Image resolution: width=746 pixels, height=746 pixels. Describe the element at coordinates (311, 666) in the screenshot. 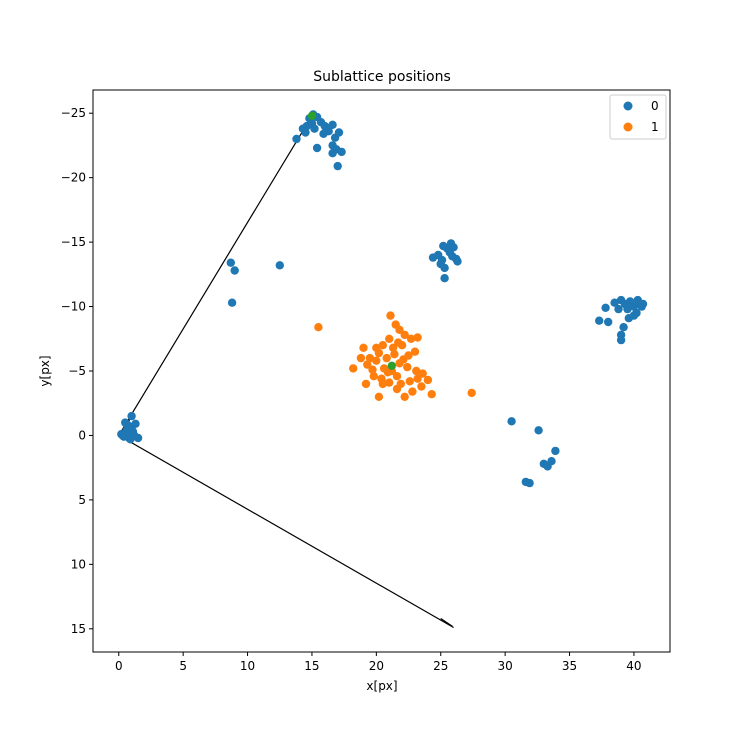

I see `x-tick-label-3: 15` at that location.